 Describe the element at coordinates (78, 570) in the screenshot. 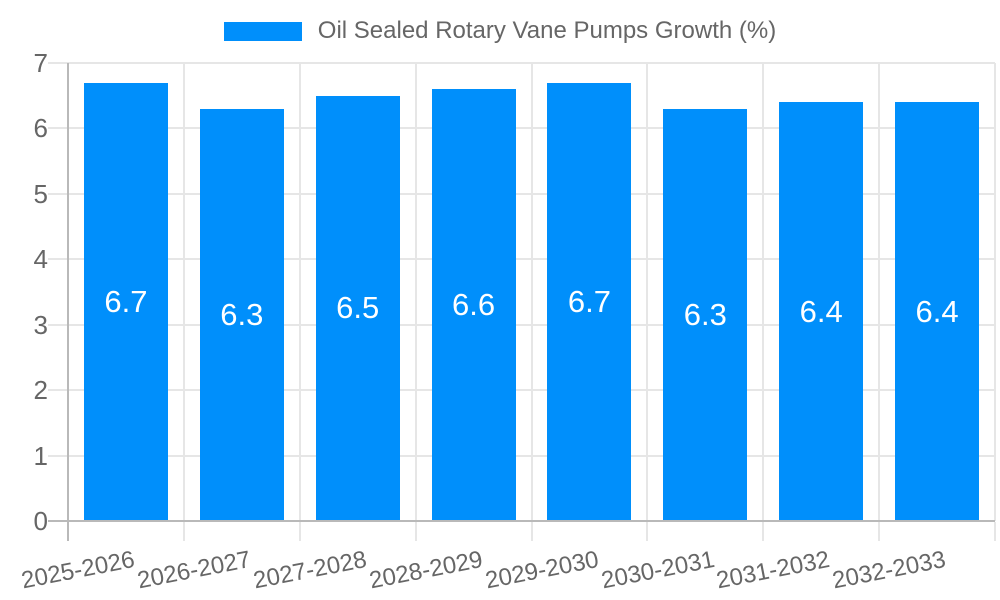

I see `x-tick-label: 2025-2026` at that location.